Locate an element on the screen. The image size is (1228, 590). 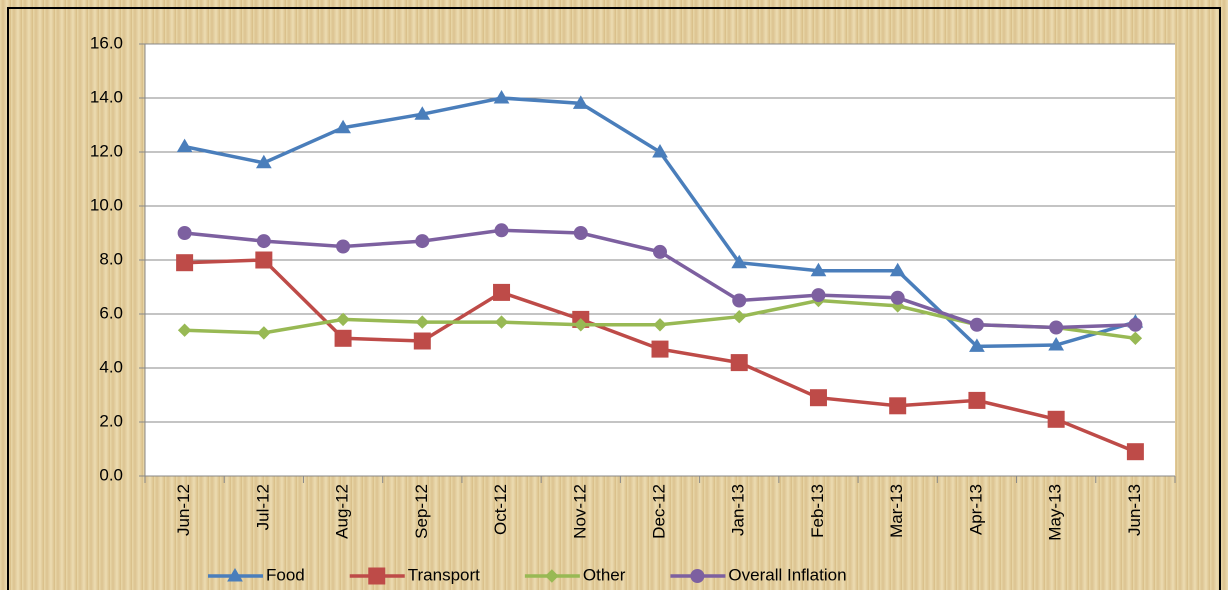
y-tick-label: 16.0 is located at coordinates (106, 42).